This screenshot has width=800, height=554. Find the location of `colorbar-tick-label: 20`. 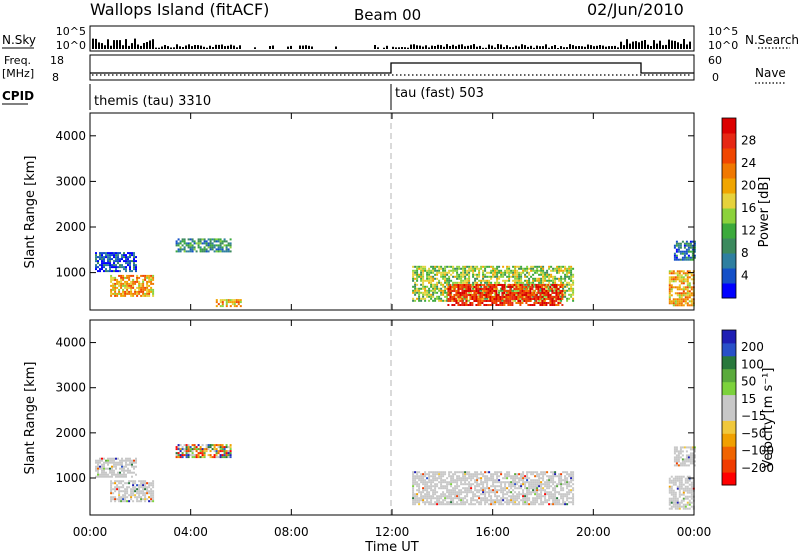

colorbar-tick-label: 20 is located at coordinates (748, 186).